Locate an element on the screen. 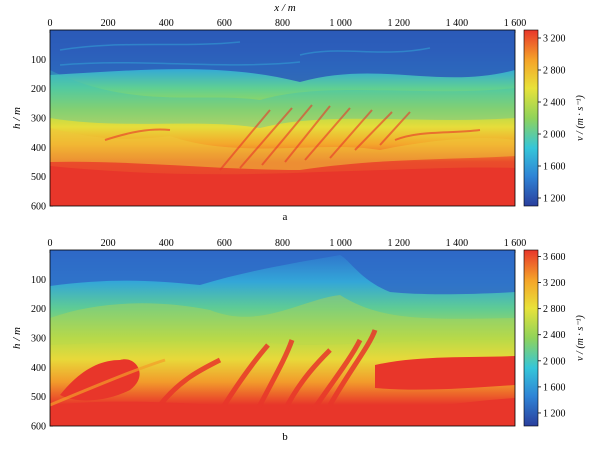 The width and height of the screenshot is (597, 451). panel-a-x-axis-title: x / m is located at coordinates (284, 8).